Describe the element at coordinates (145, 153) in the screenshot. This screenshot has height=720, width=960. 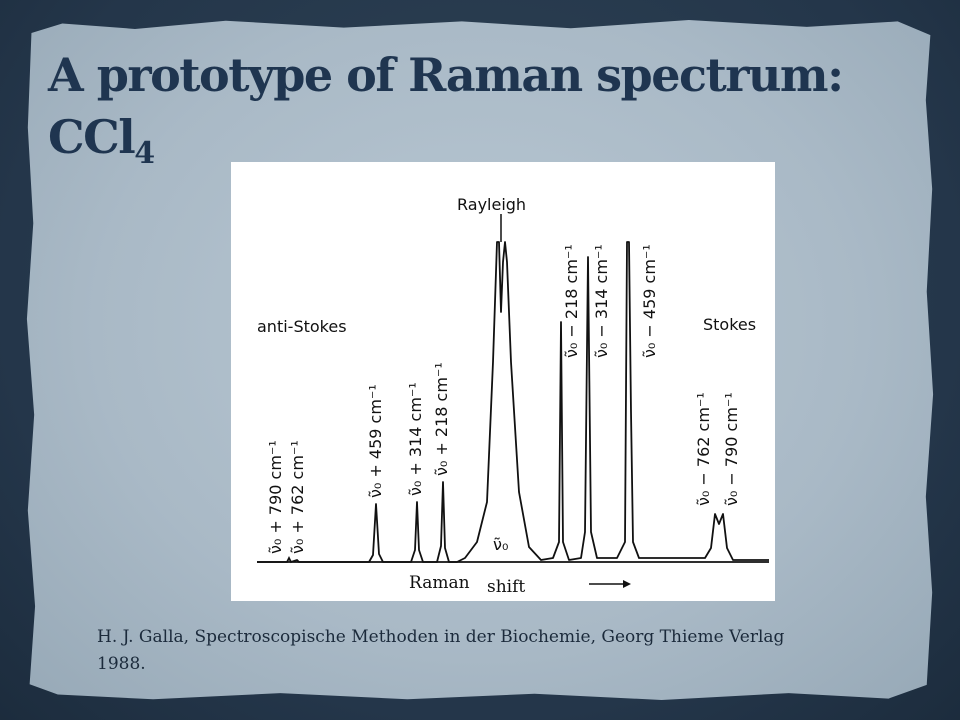
I see `slide-title-subscript: 4` at that location.